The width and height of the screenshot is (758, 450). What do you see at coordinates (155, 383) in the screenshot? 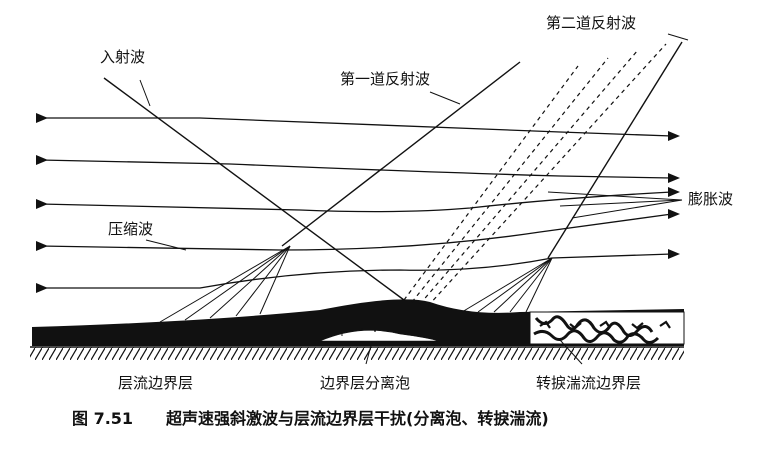
I see `label-laminar-boundary-layer: 层流边界层` at bounding box center [155, 383].